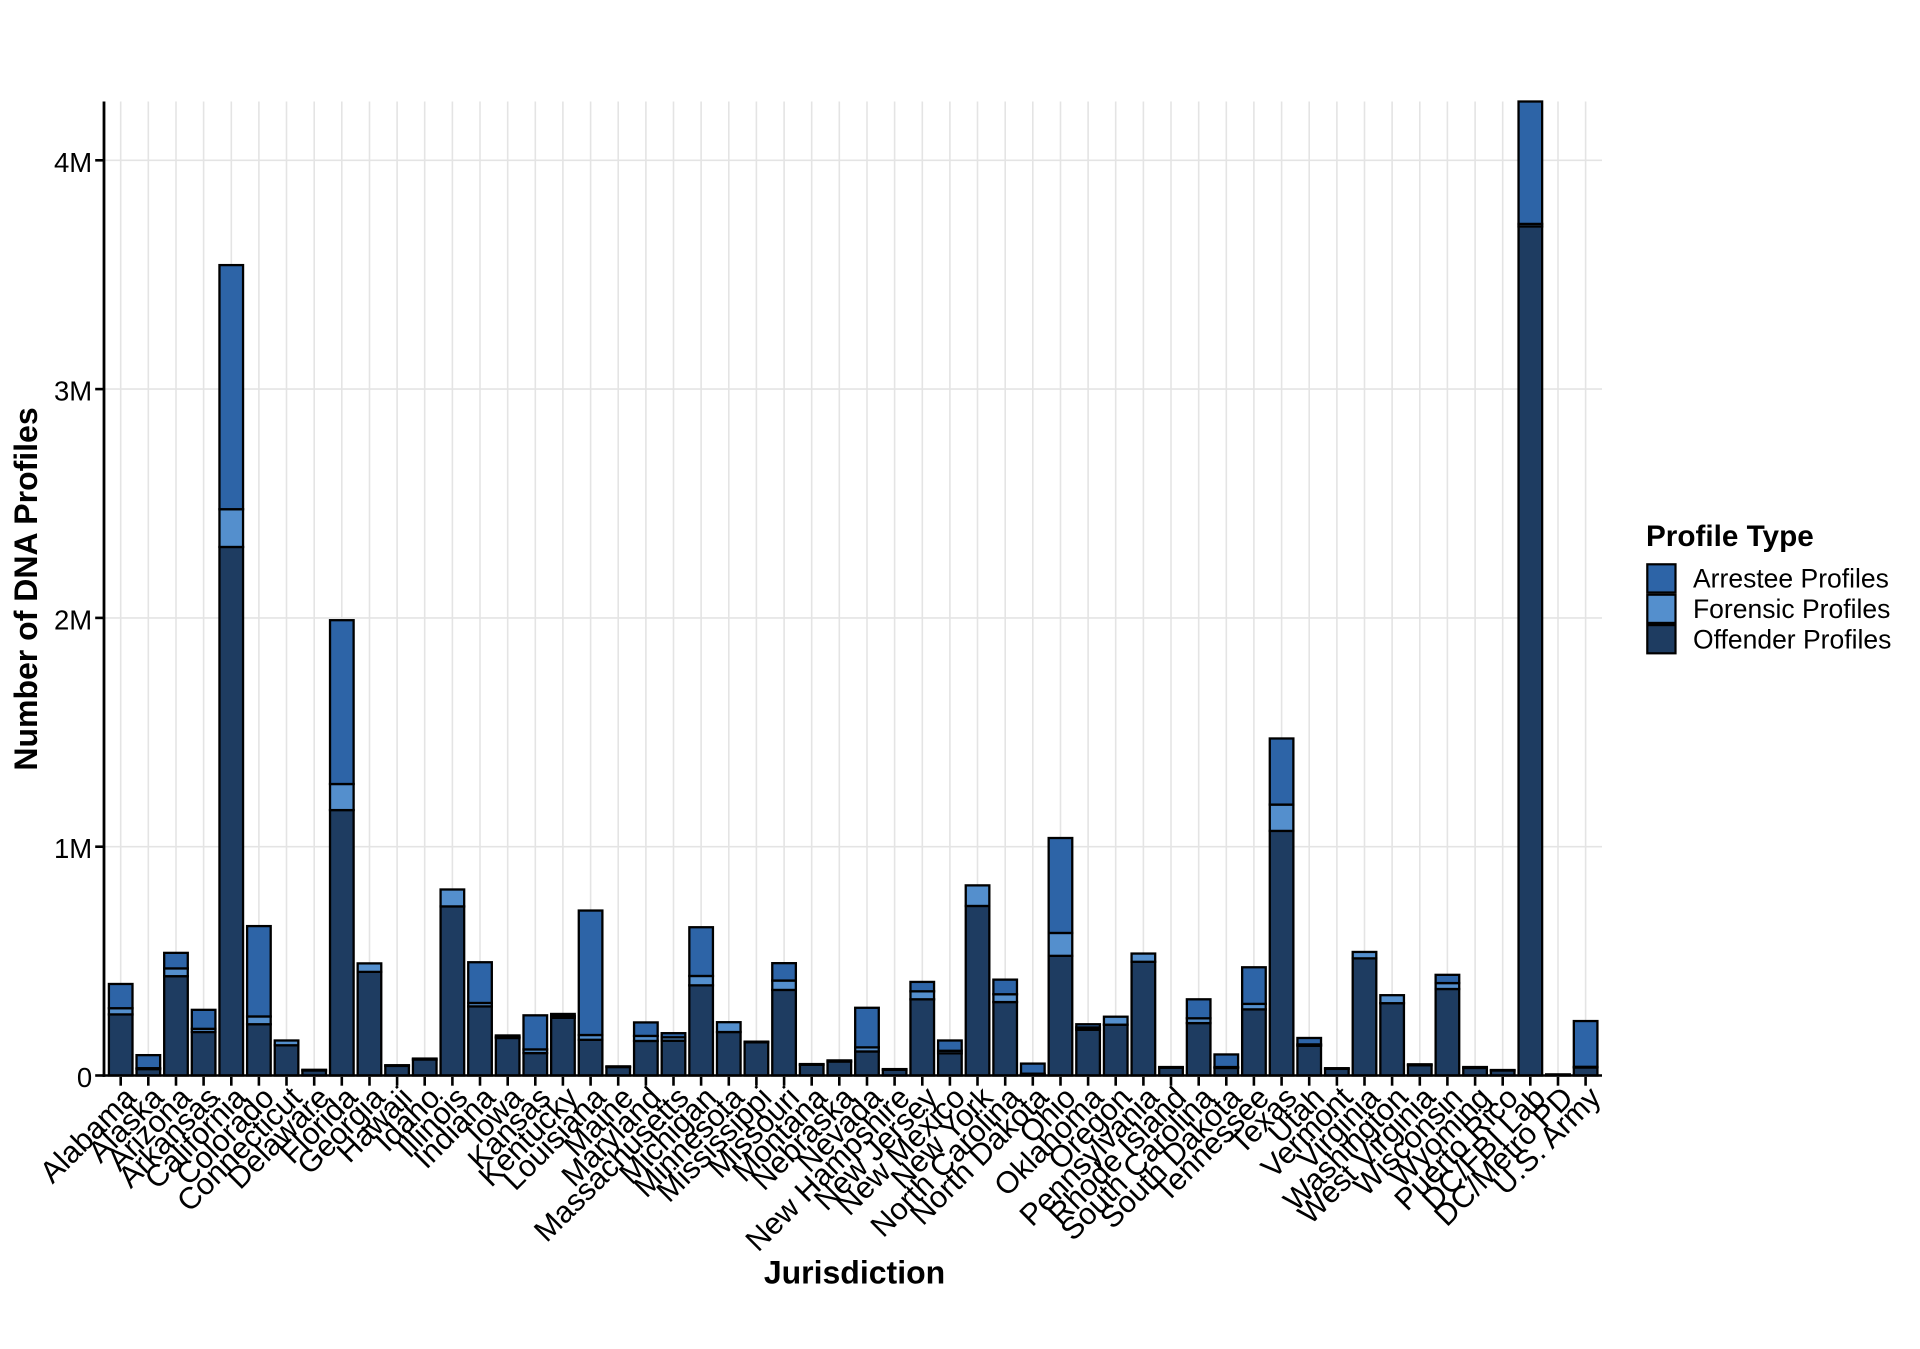 The image size is (1920, 1349). Describe the element at coordinates (73, 391) in the screenshot. I see `svg-text: 3M` at that location.